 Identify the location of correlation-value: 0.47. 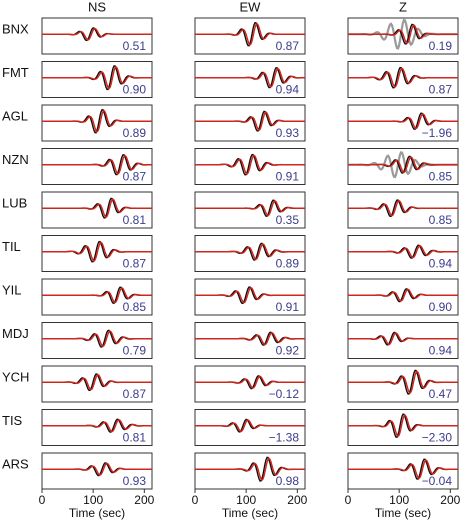
(441, 394).